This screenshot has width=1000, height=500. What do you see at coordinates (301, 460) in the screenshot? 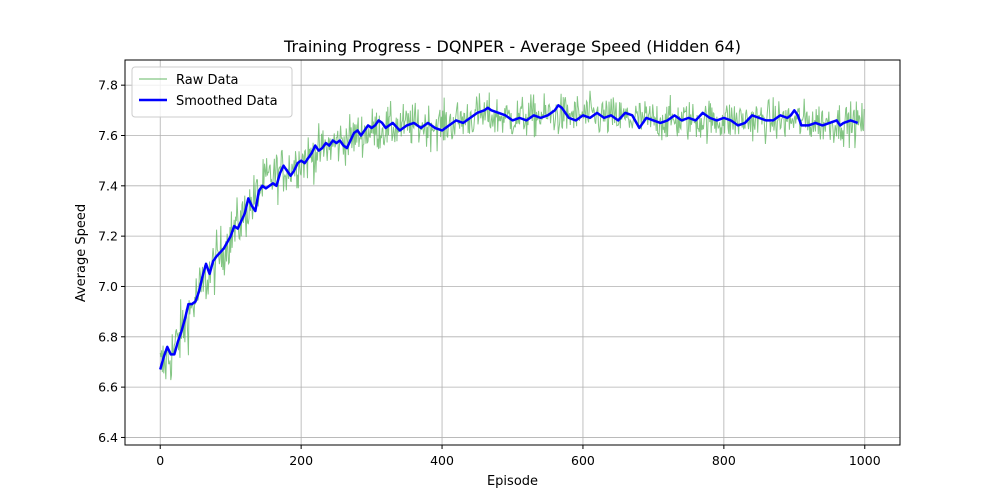
I see `x-tick-label: 200` at bounding box center [301, 460].